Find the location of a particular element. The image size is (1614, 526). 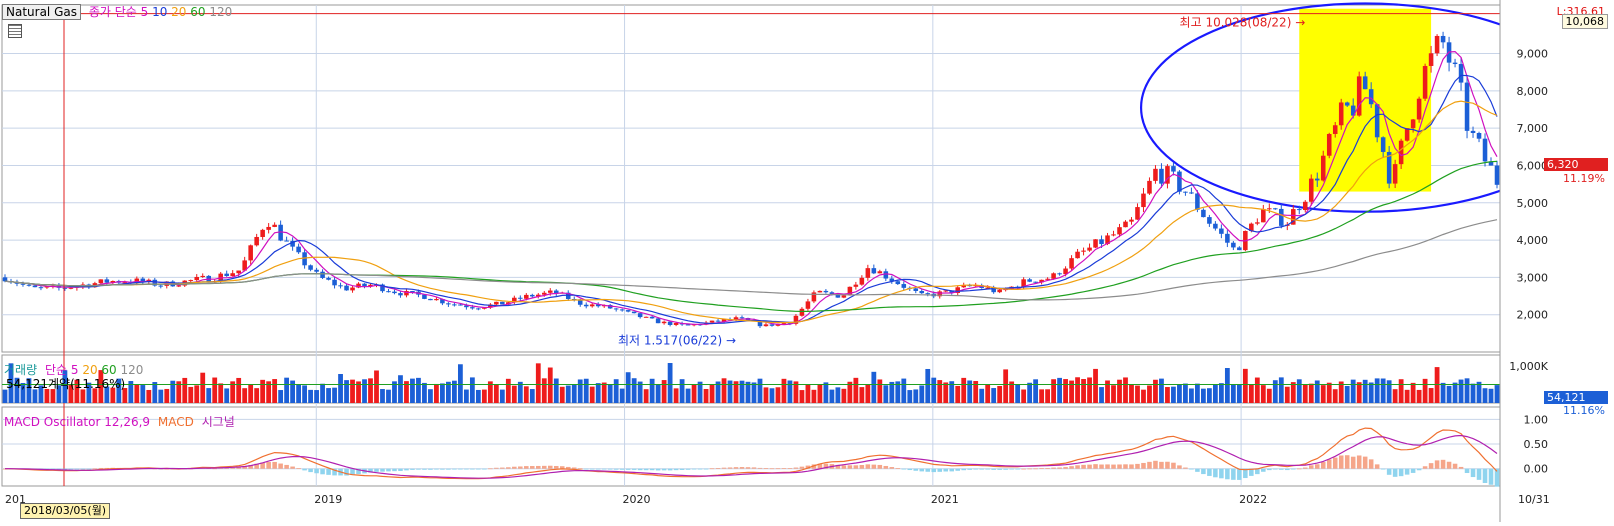

volume-last-badge: 54,121 is located at coordinates (1576, 397).